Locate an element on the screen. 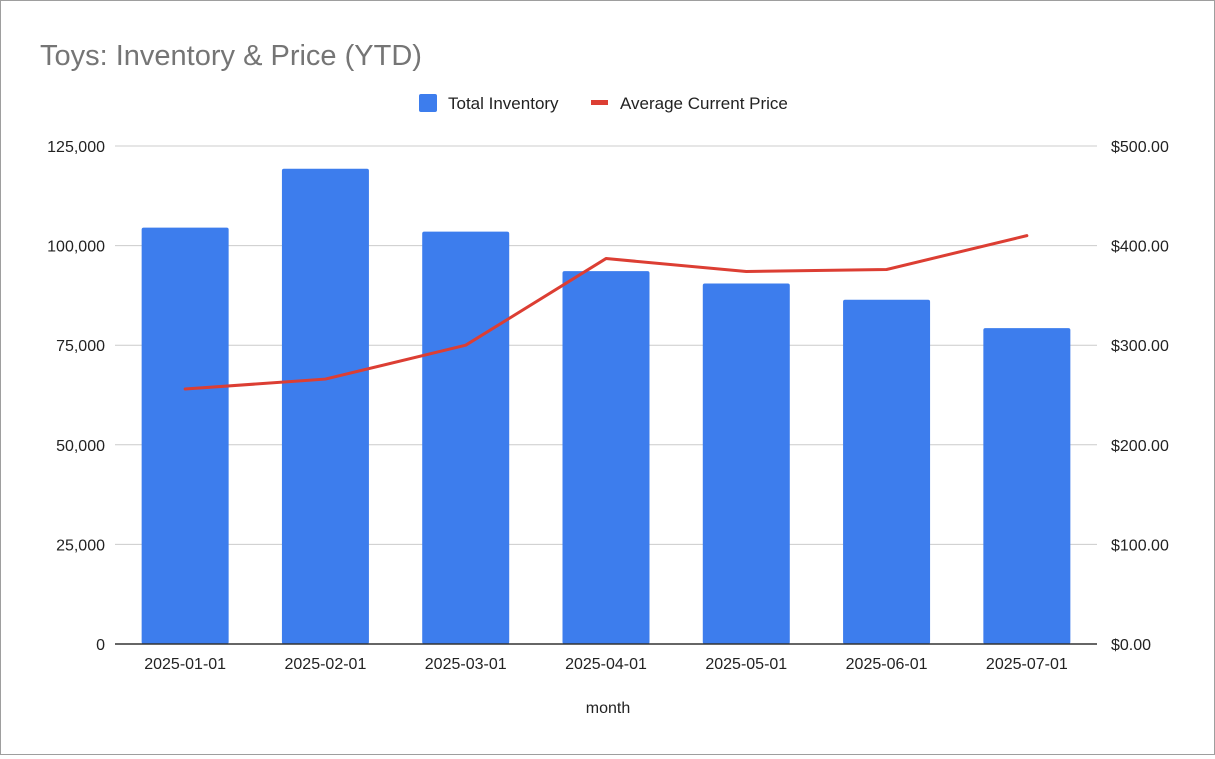 This screenshot has width=1215, height=759. y2-tick-label: $100.00 is located at coordinates (1140, 545).